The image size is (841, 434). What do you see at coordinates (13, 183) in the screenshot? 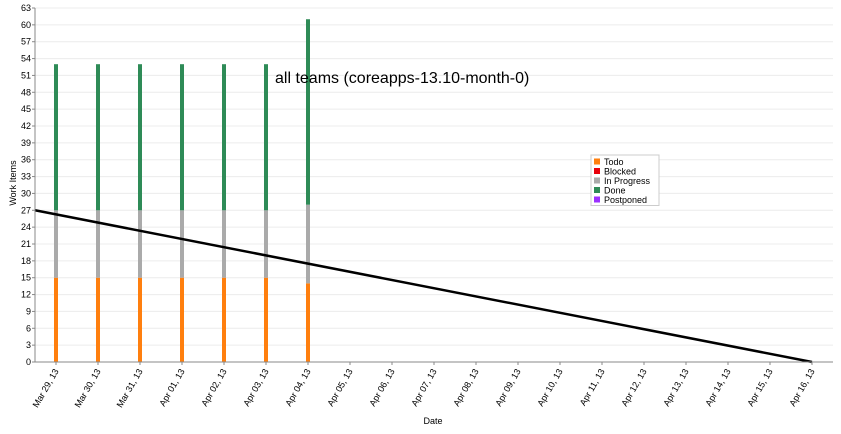
I see `y-axis-title: Work Items` at bounding box center [13, 183].